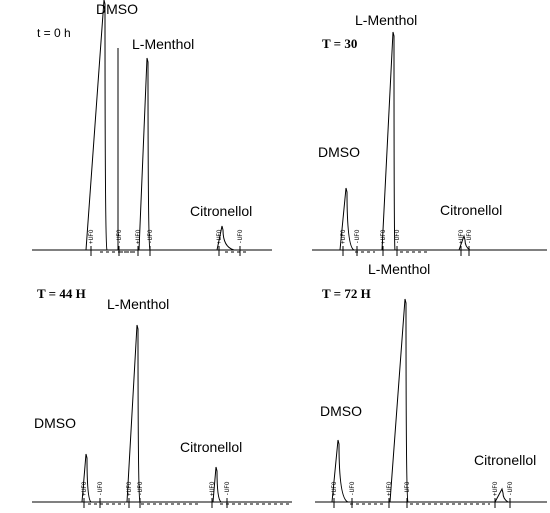 The image size is (550, 513). Describe the element at coordinates (339, 43) in the screenshot. I see `time-label: T = 30` at that location.